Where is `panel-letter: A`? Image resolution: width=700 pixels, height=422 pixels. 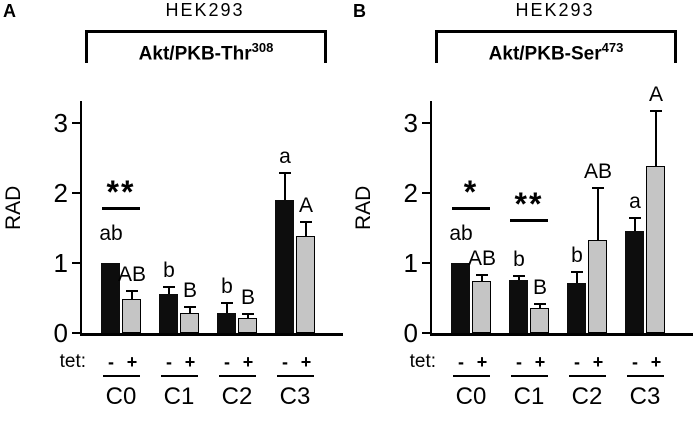
panel-letter: A is located at coordinates (9, 11).